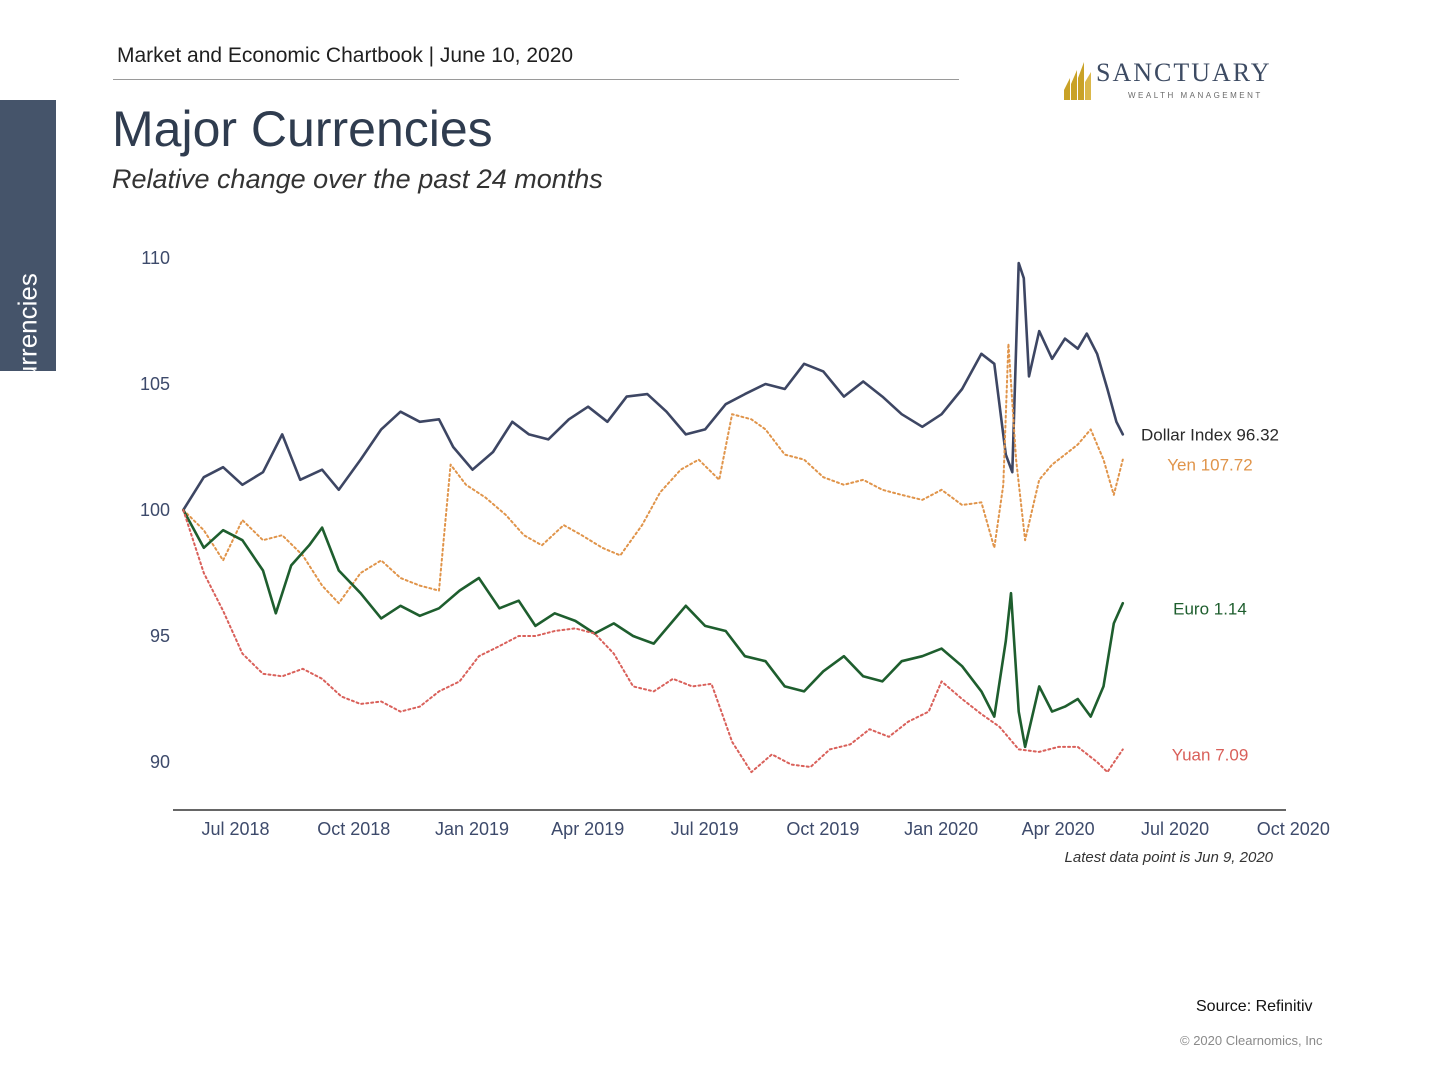 The image size is (1432, 1074). I want to click on x-tick-label: Jul 2018, so click(236, 829).